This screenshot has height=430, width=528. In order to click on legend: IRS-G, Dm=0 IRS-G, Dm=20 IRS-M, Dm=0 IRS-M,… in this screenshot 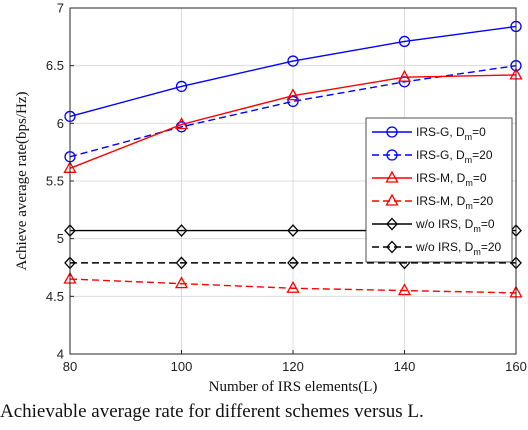, I will do `click(439, 190)`.